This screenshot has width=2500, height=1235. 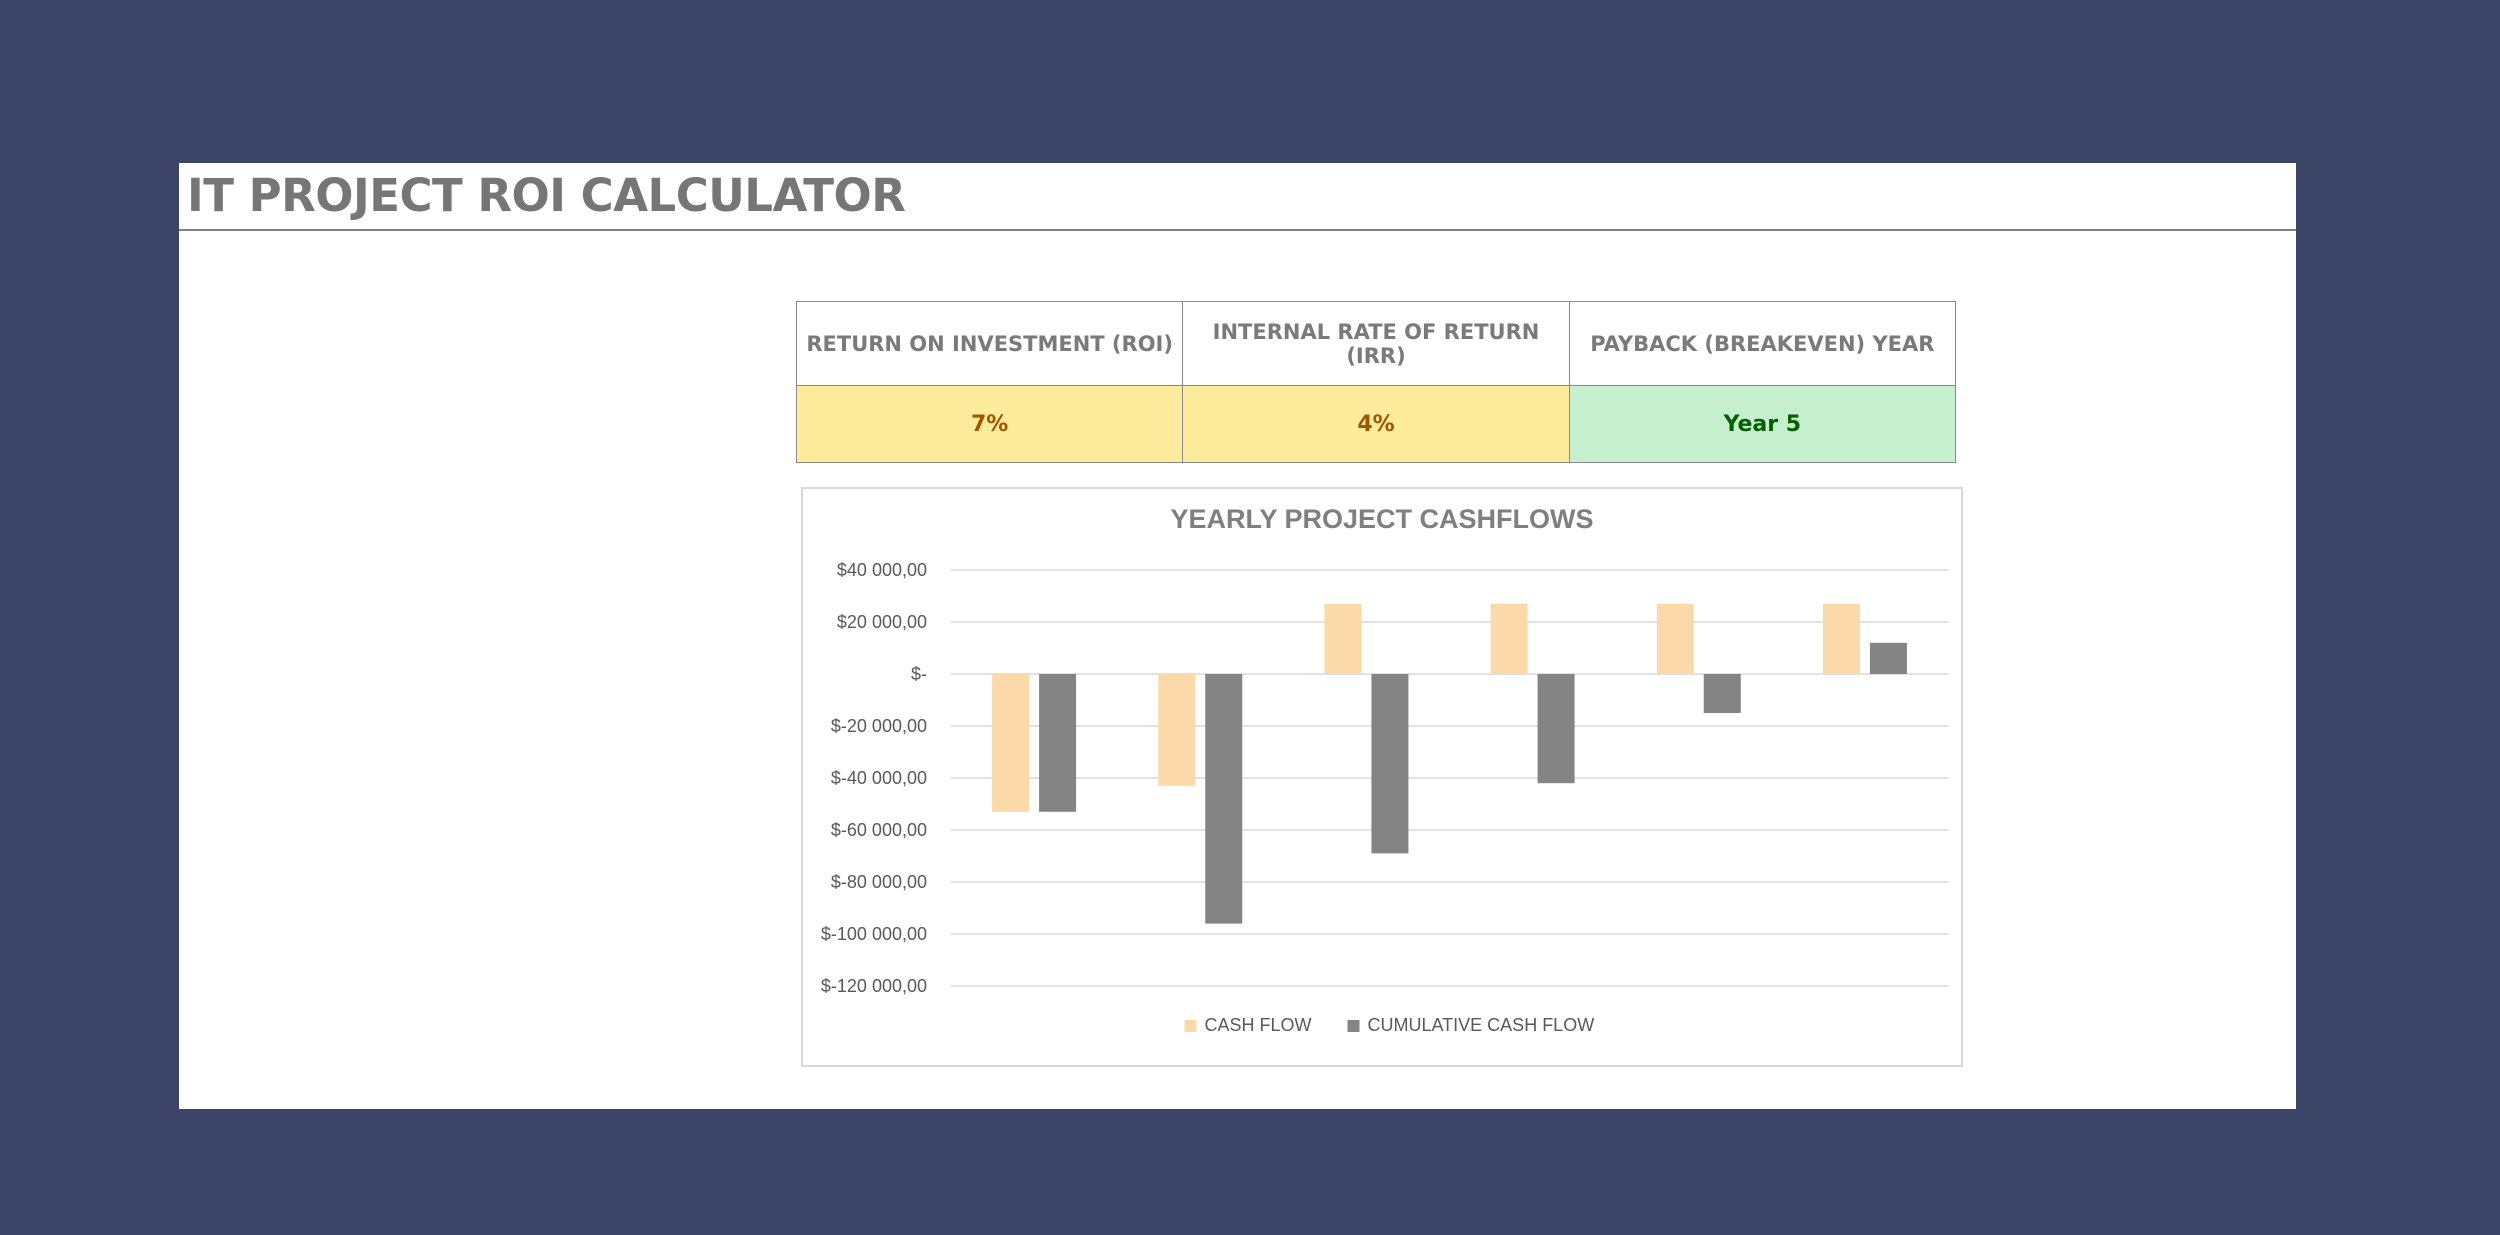 What do you see at coordinates (1237, 230) in the screenshot?
I see `title-divider` at bounding box center [1237, 230].